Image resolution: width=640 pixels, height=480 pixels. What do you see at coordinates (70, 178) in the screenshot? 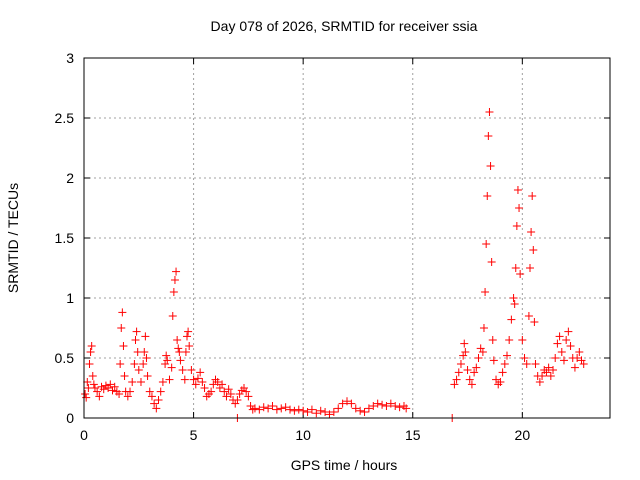
I see `y-tick-label: 2` at bounding box center [70, 178].